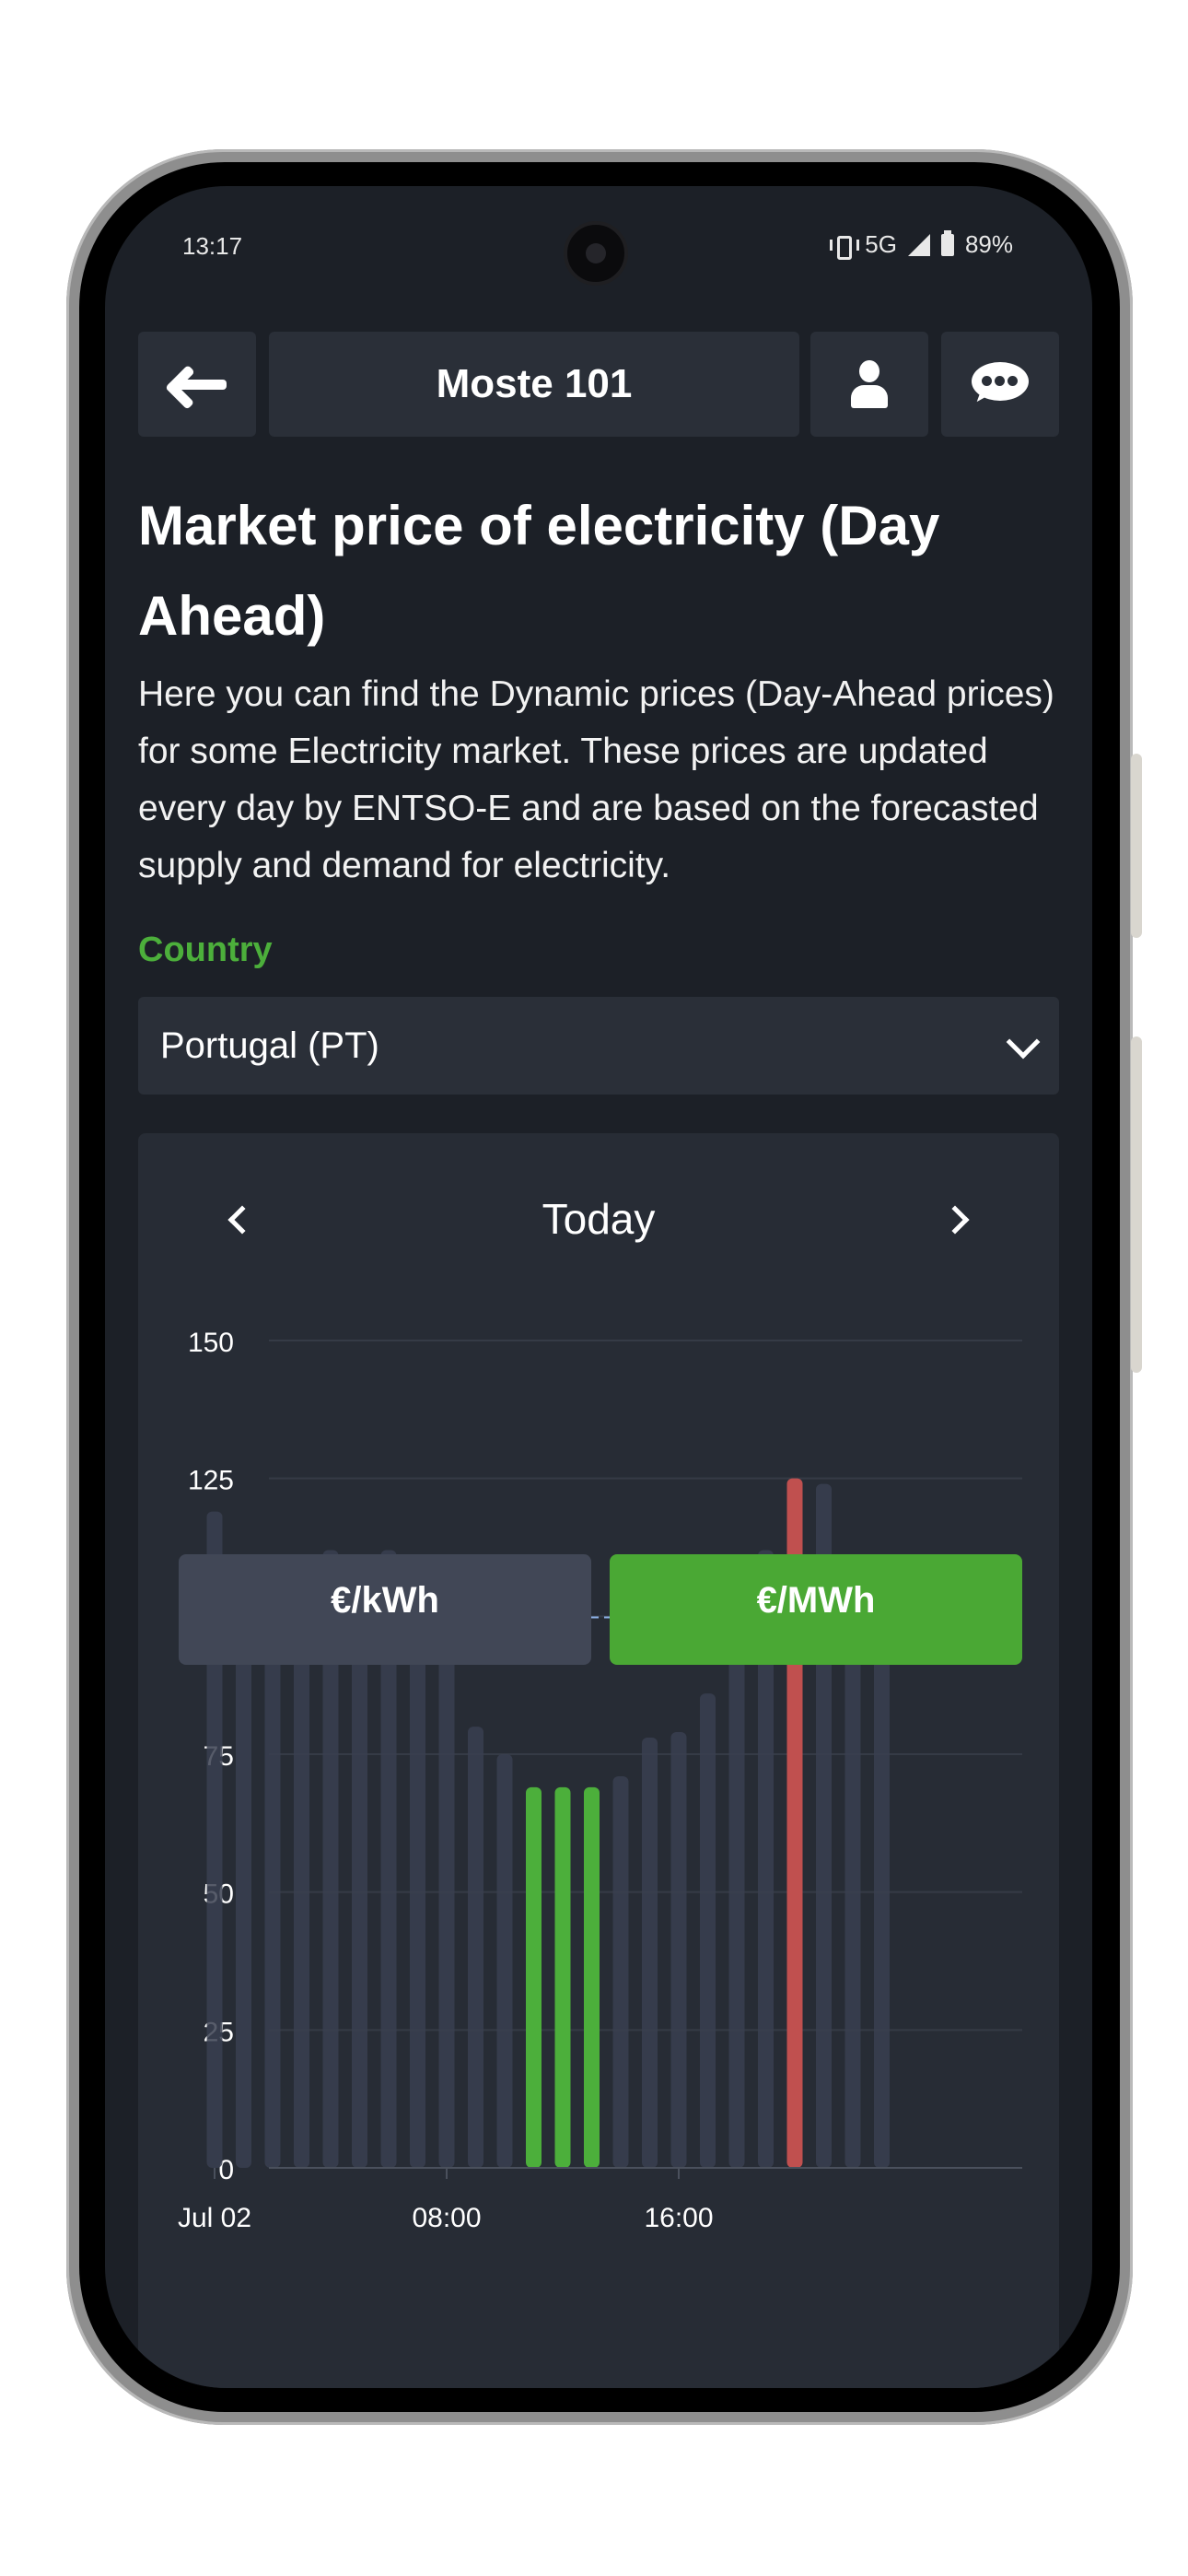 The height and width of the screenshot is (2576, 1188). I want to click on device-title: Moste 101, so click(534, 384).